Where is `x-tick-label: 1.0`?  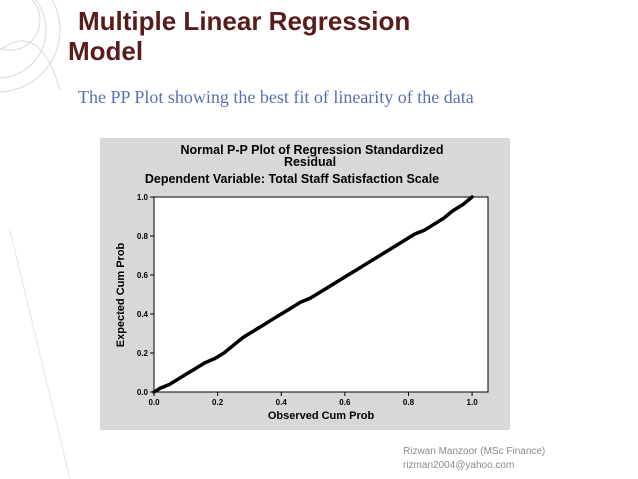 x-tick-label: 1.0 is located at coordinates (473, 402).